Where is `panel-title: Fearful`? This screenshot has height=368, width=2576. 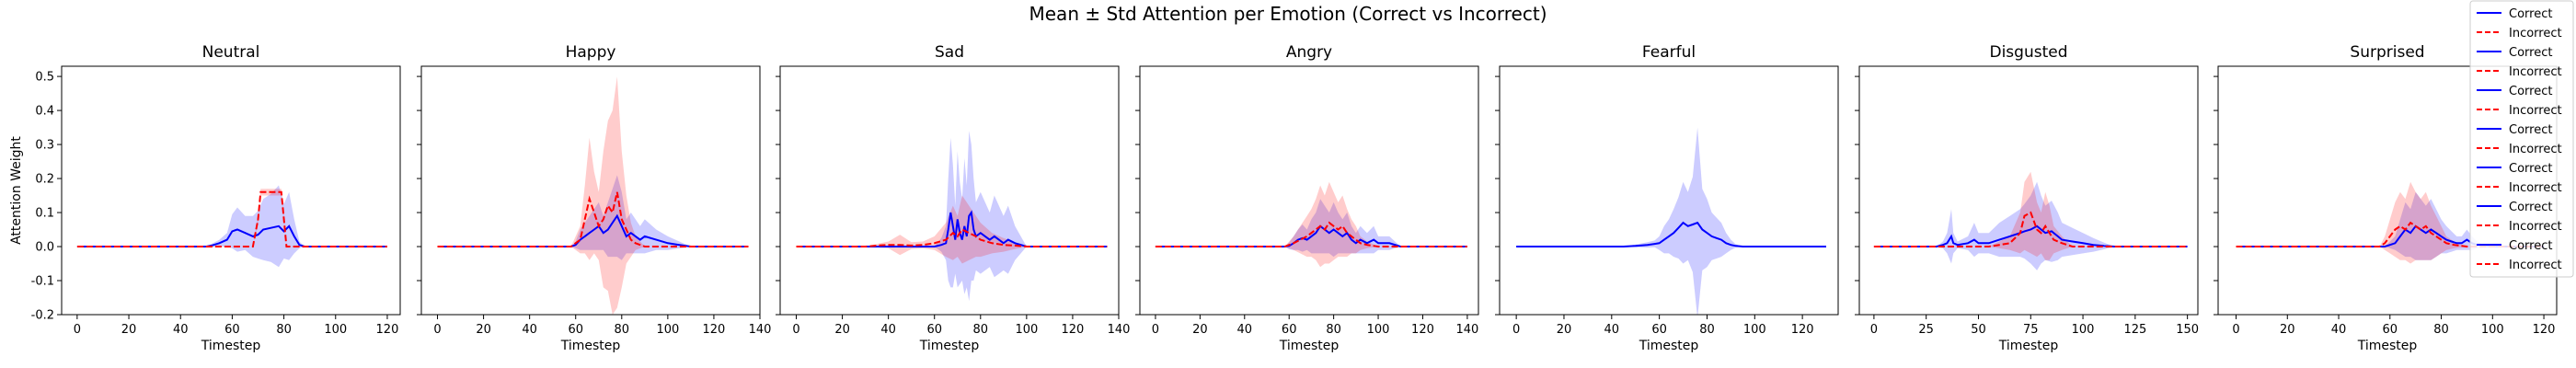
panel-title: Fearful is located at coordinates (1669, 52).